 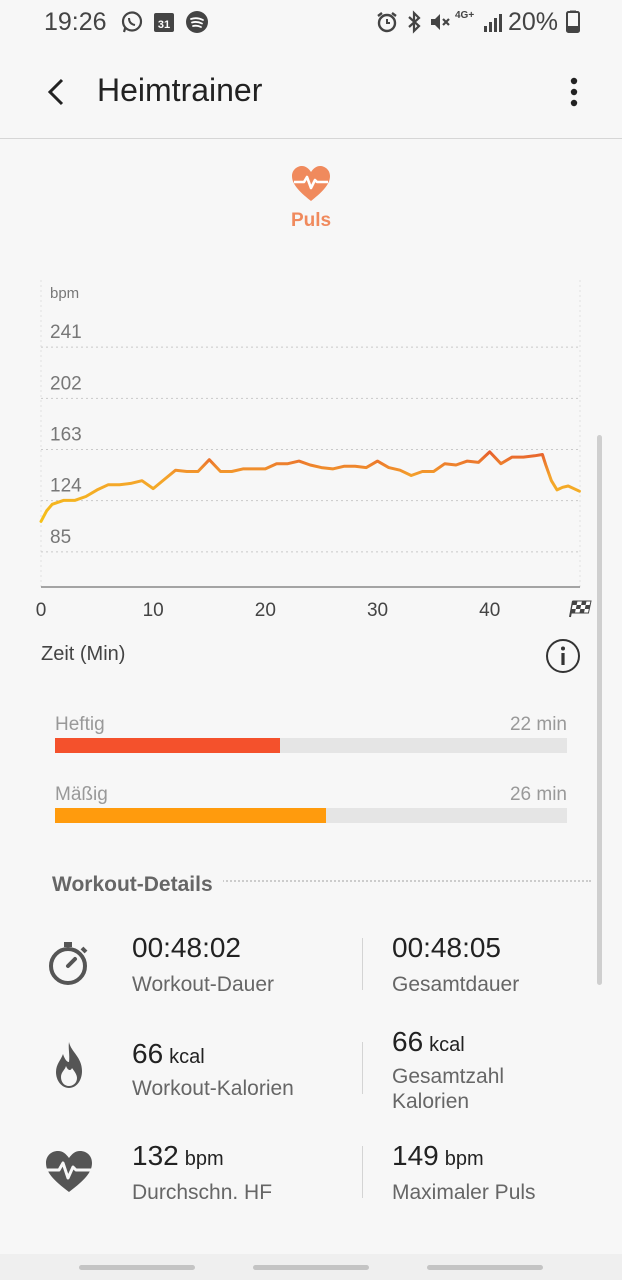 I want to click on info-icon, so click(x=563, y=656).